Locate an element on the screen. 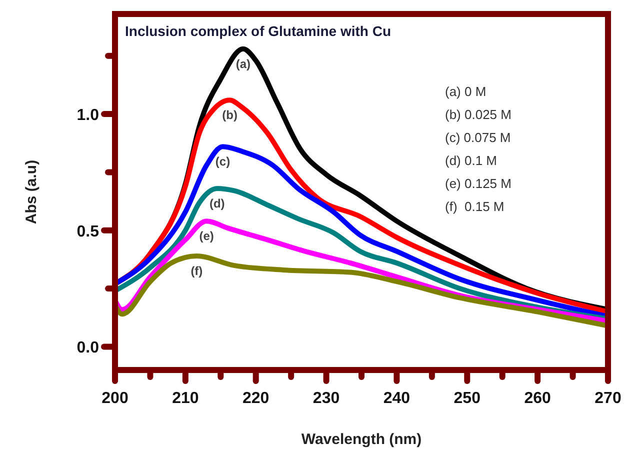  annotation: (f) 0.15 M is located at coordinates (474, 206).